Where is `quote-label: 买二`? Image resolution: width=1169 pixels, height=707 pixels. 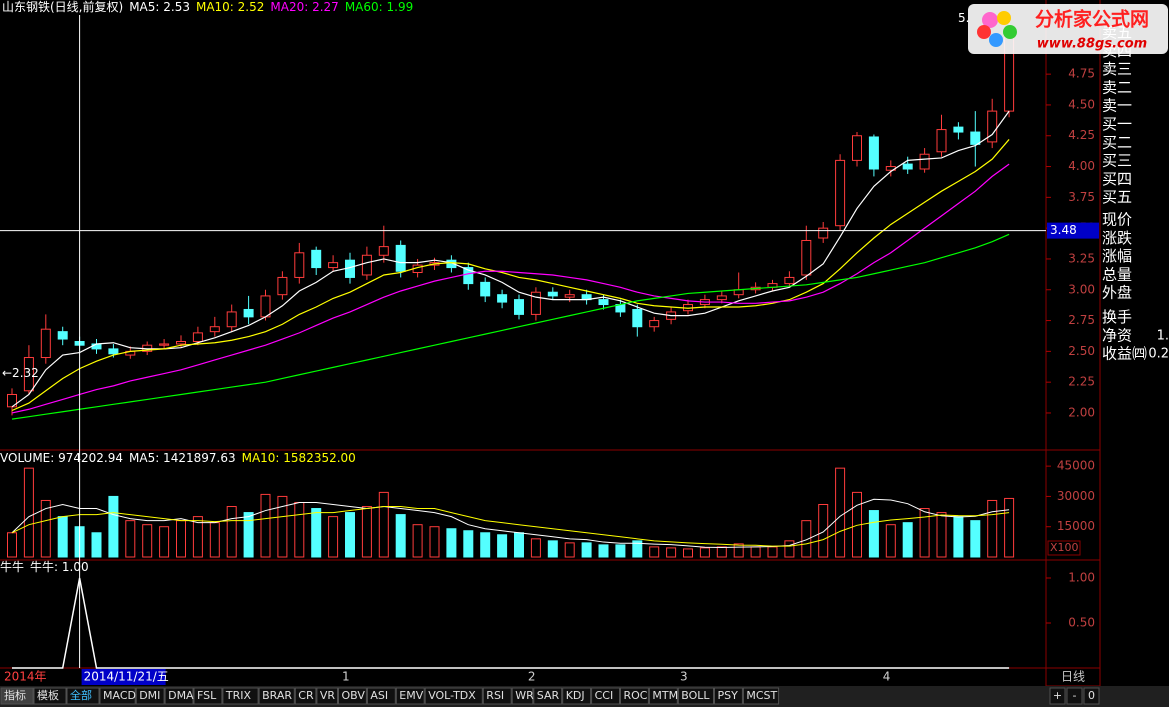
quote-label: 买二 is located at coordinates (1117, 142).